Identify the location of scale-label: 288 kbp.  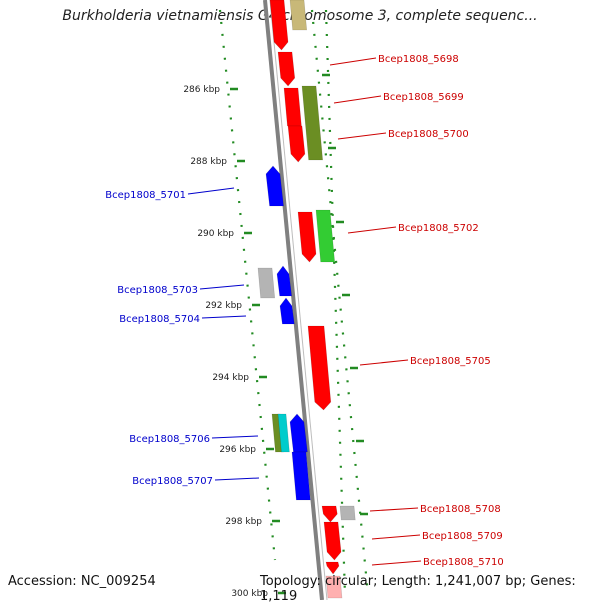
(208, 162).